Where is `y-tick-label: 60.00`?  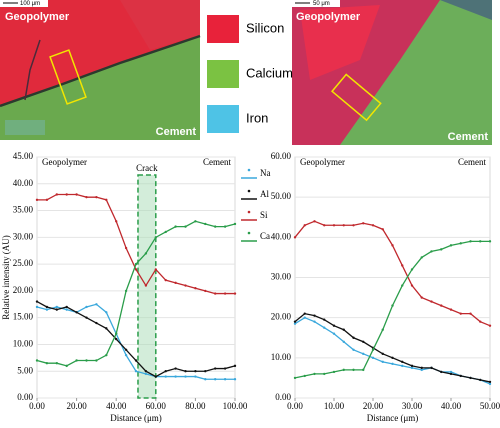
y-tick-label: 60.00 is located at coordinates (281, 156).